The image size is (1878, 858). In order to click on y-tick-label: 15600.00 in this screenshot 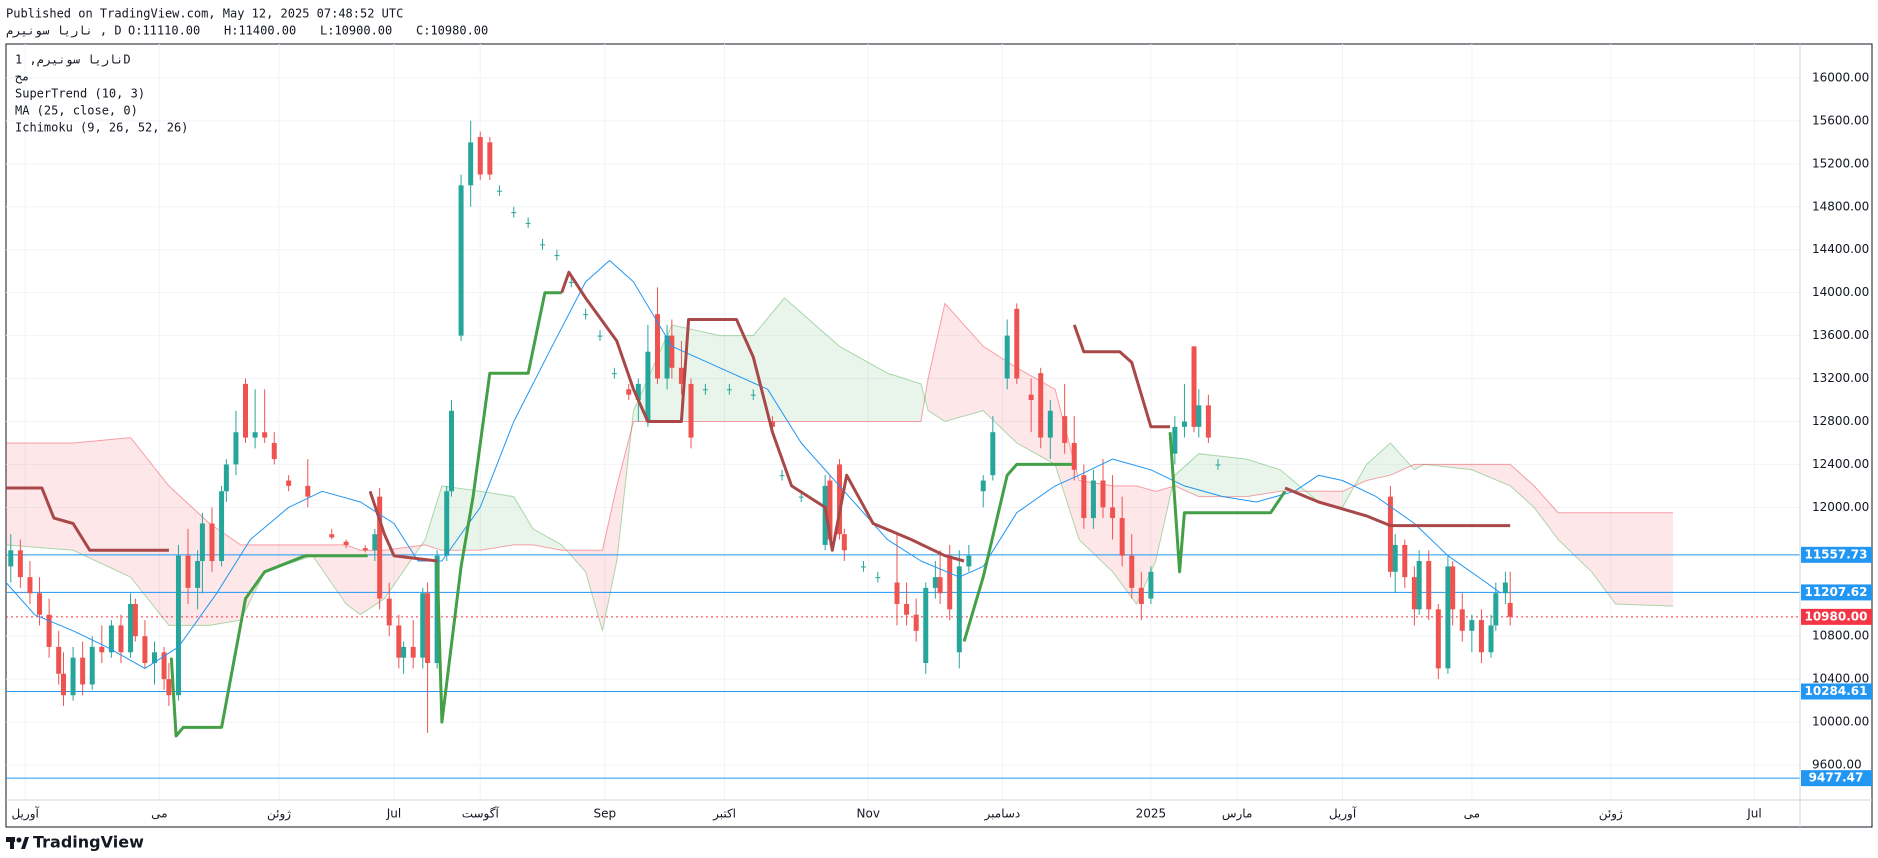, I will do `click(1840, 120)`.